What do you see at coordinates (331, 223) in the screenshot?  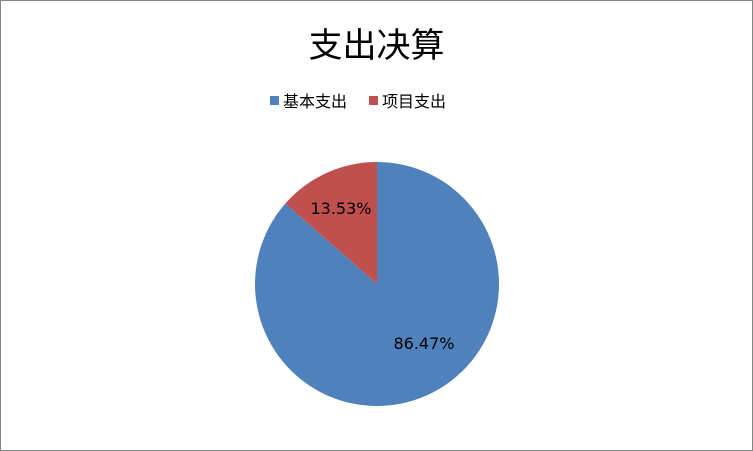 I see `pie-slice` at bounding box center [331, 223].